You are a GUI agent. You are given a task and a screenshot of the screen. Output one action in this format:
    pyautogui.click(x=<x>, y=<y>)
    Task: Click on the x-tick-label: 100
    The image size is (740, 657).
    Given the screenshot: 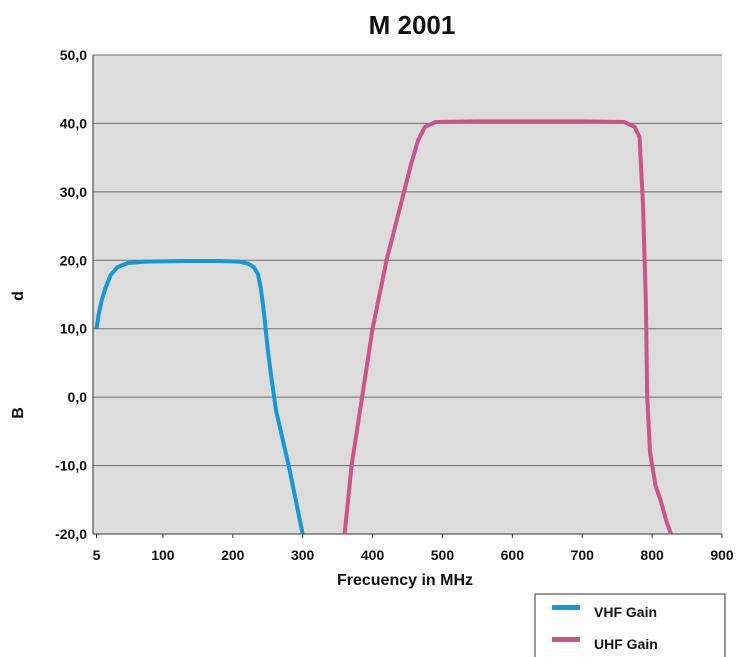 What is the action you would take?
    pyautogui.click(x=163, y=555)
    